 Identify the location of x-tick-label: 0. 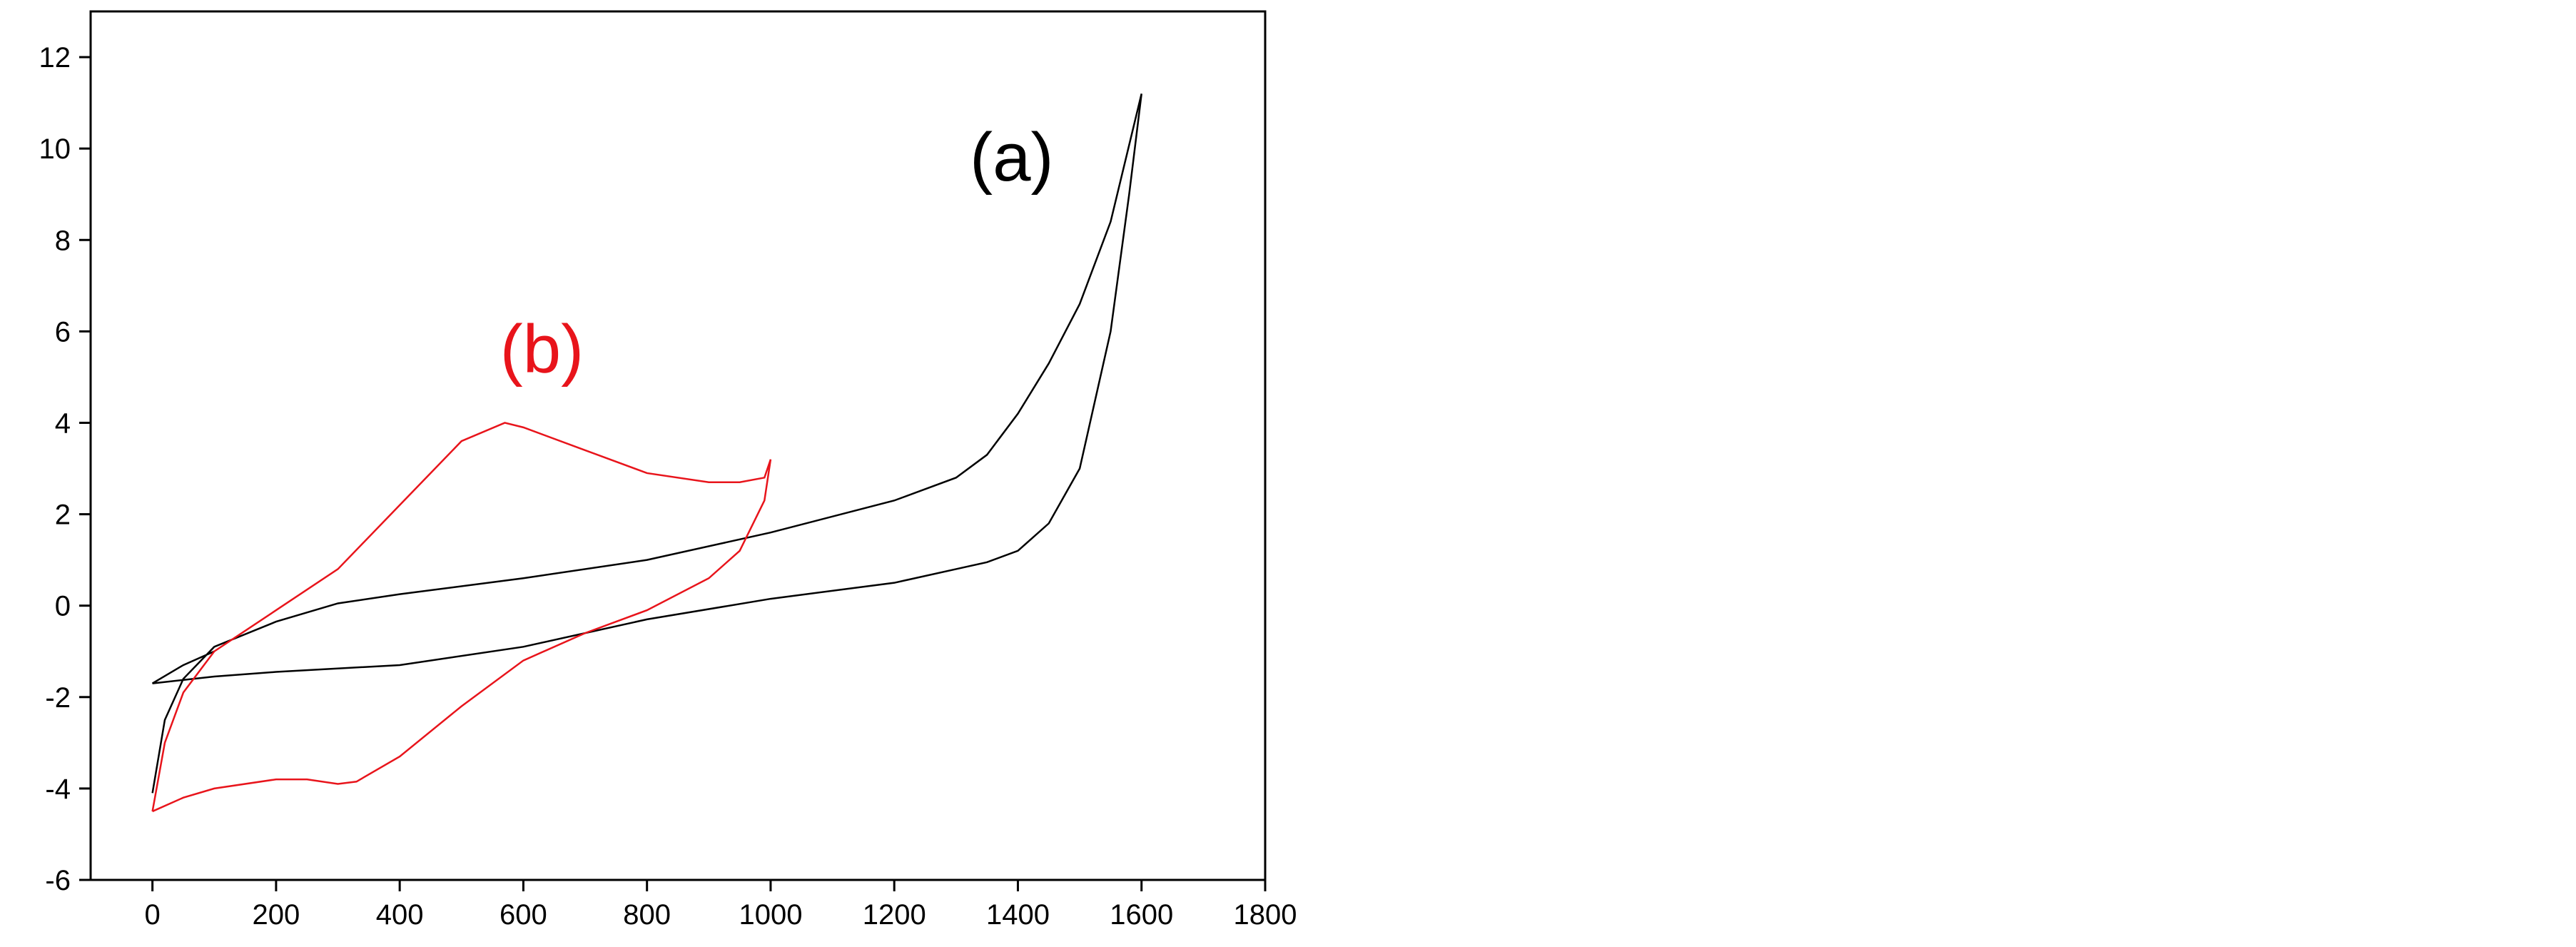
(153, 915).